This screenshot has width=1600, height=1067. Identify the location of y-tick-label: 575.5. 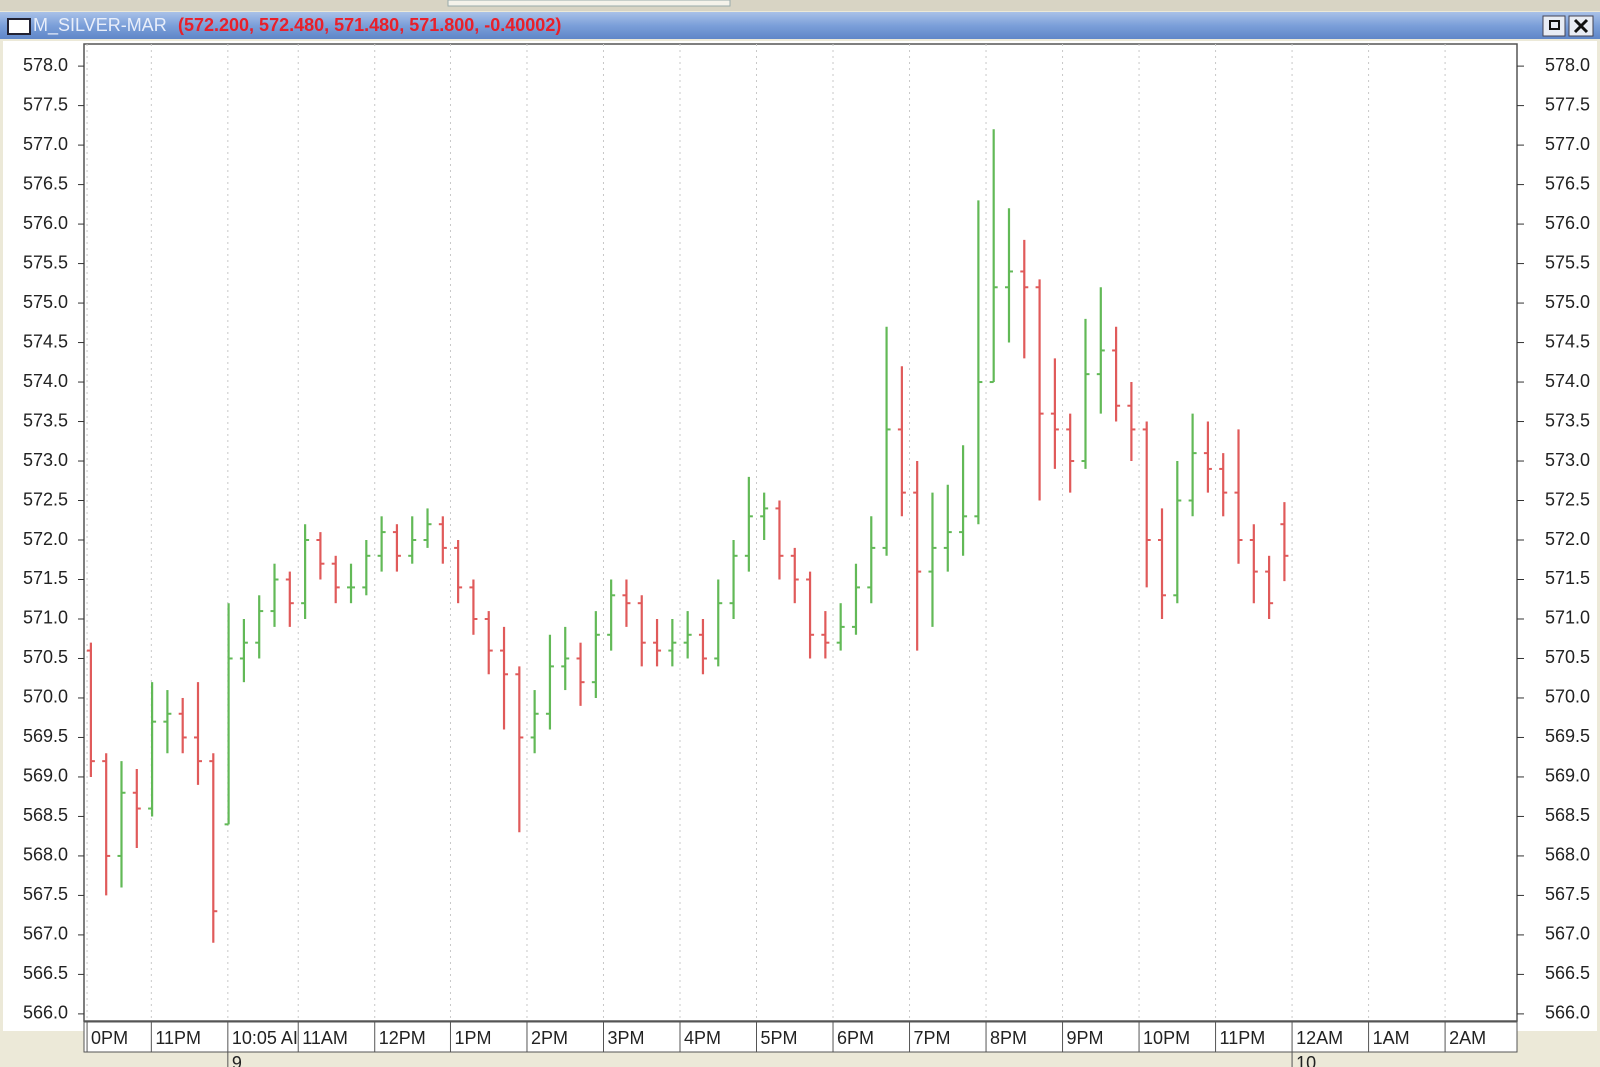
(45, 262).